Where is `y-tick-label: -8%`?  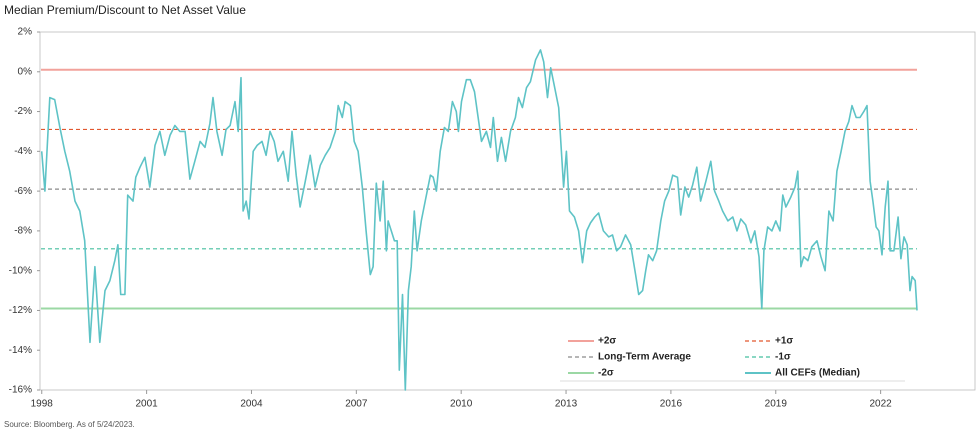 y-tick-label: -8% is located at coordinates (23, 231).